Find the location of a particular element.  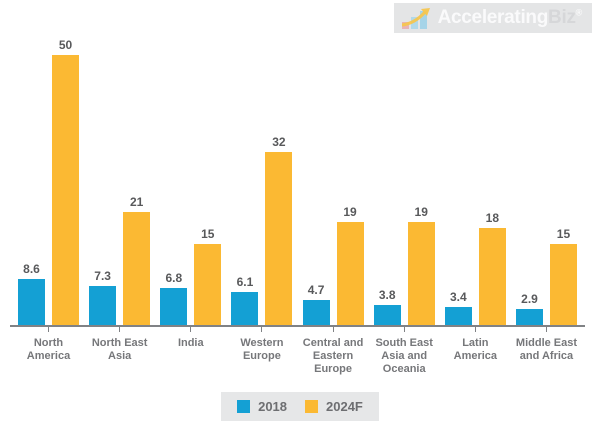

bar-value-label: 32 is located at coordinates (279, 142).